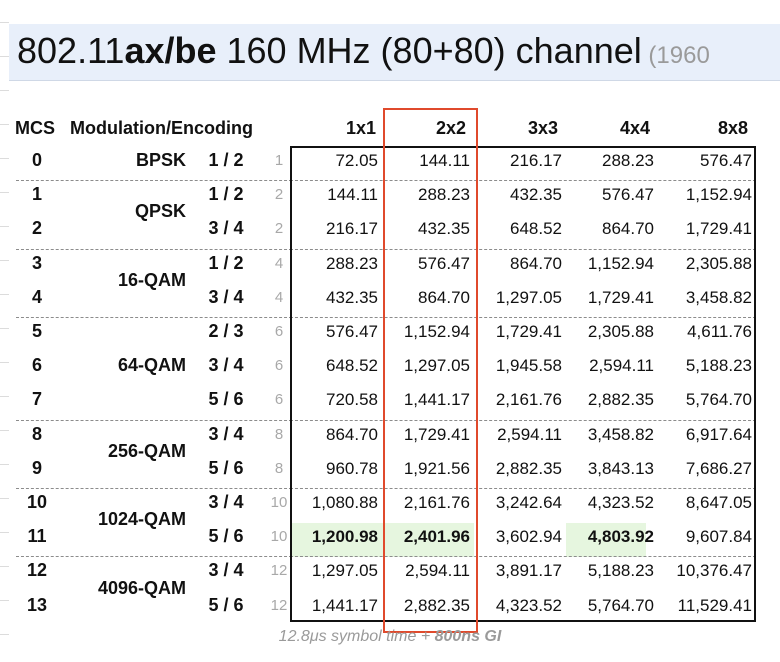 This screenshot has height=662, width=780. Describe the element at coordinates (279, 571) in the screenshot. I see `subcarrier-bits: 12` at that location.